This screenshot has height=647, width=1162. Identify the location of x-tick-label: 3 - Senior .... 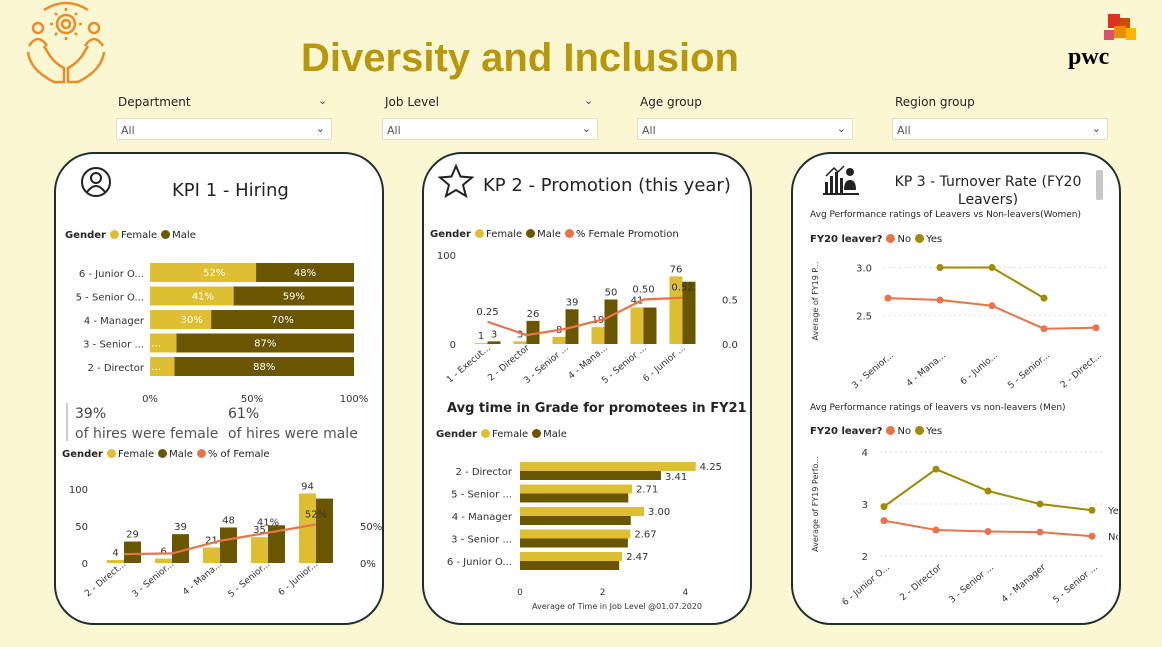
(972, 584).